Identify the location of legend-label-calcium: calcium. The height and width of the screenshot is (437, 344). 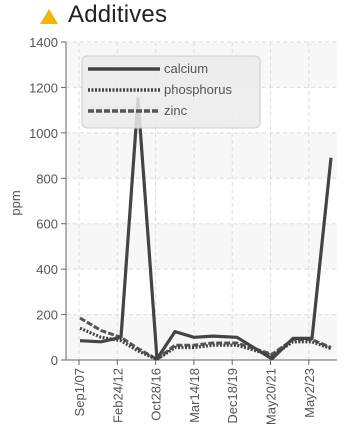
(186, 68).